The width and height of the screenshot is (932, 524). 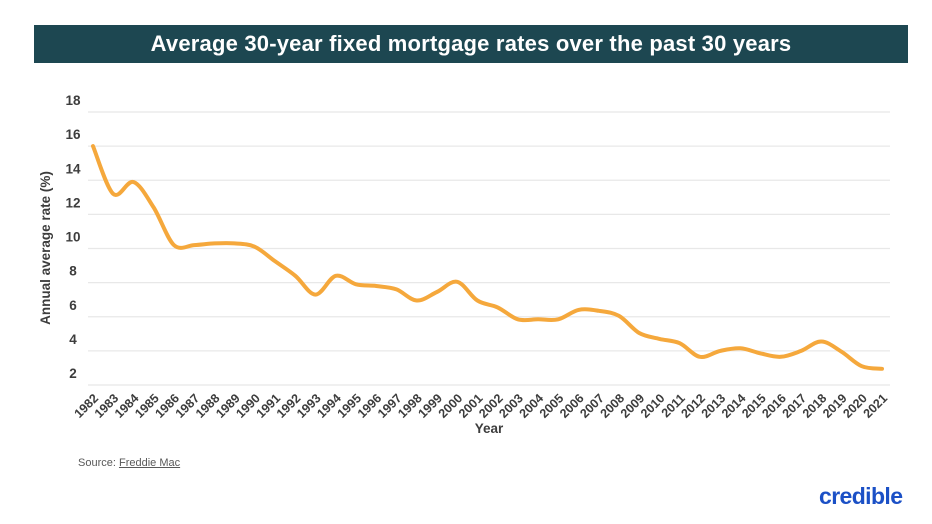 I want to click on y-tick-label-12: 12, so click(x=72, y=202).